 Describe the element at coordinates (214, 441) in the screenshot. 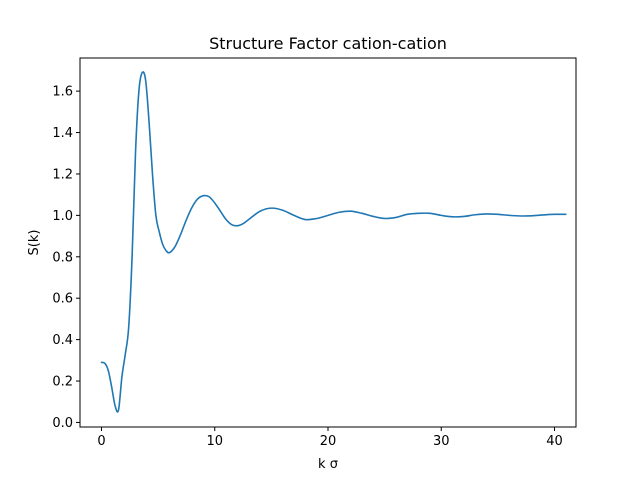

I see `x-tick-label: 10` at that location.